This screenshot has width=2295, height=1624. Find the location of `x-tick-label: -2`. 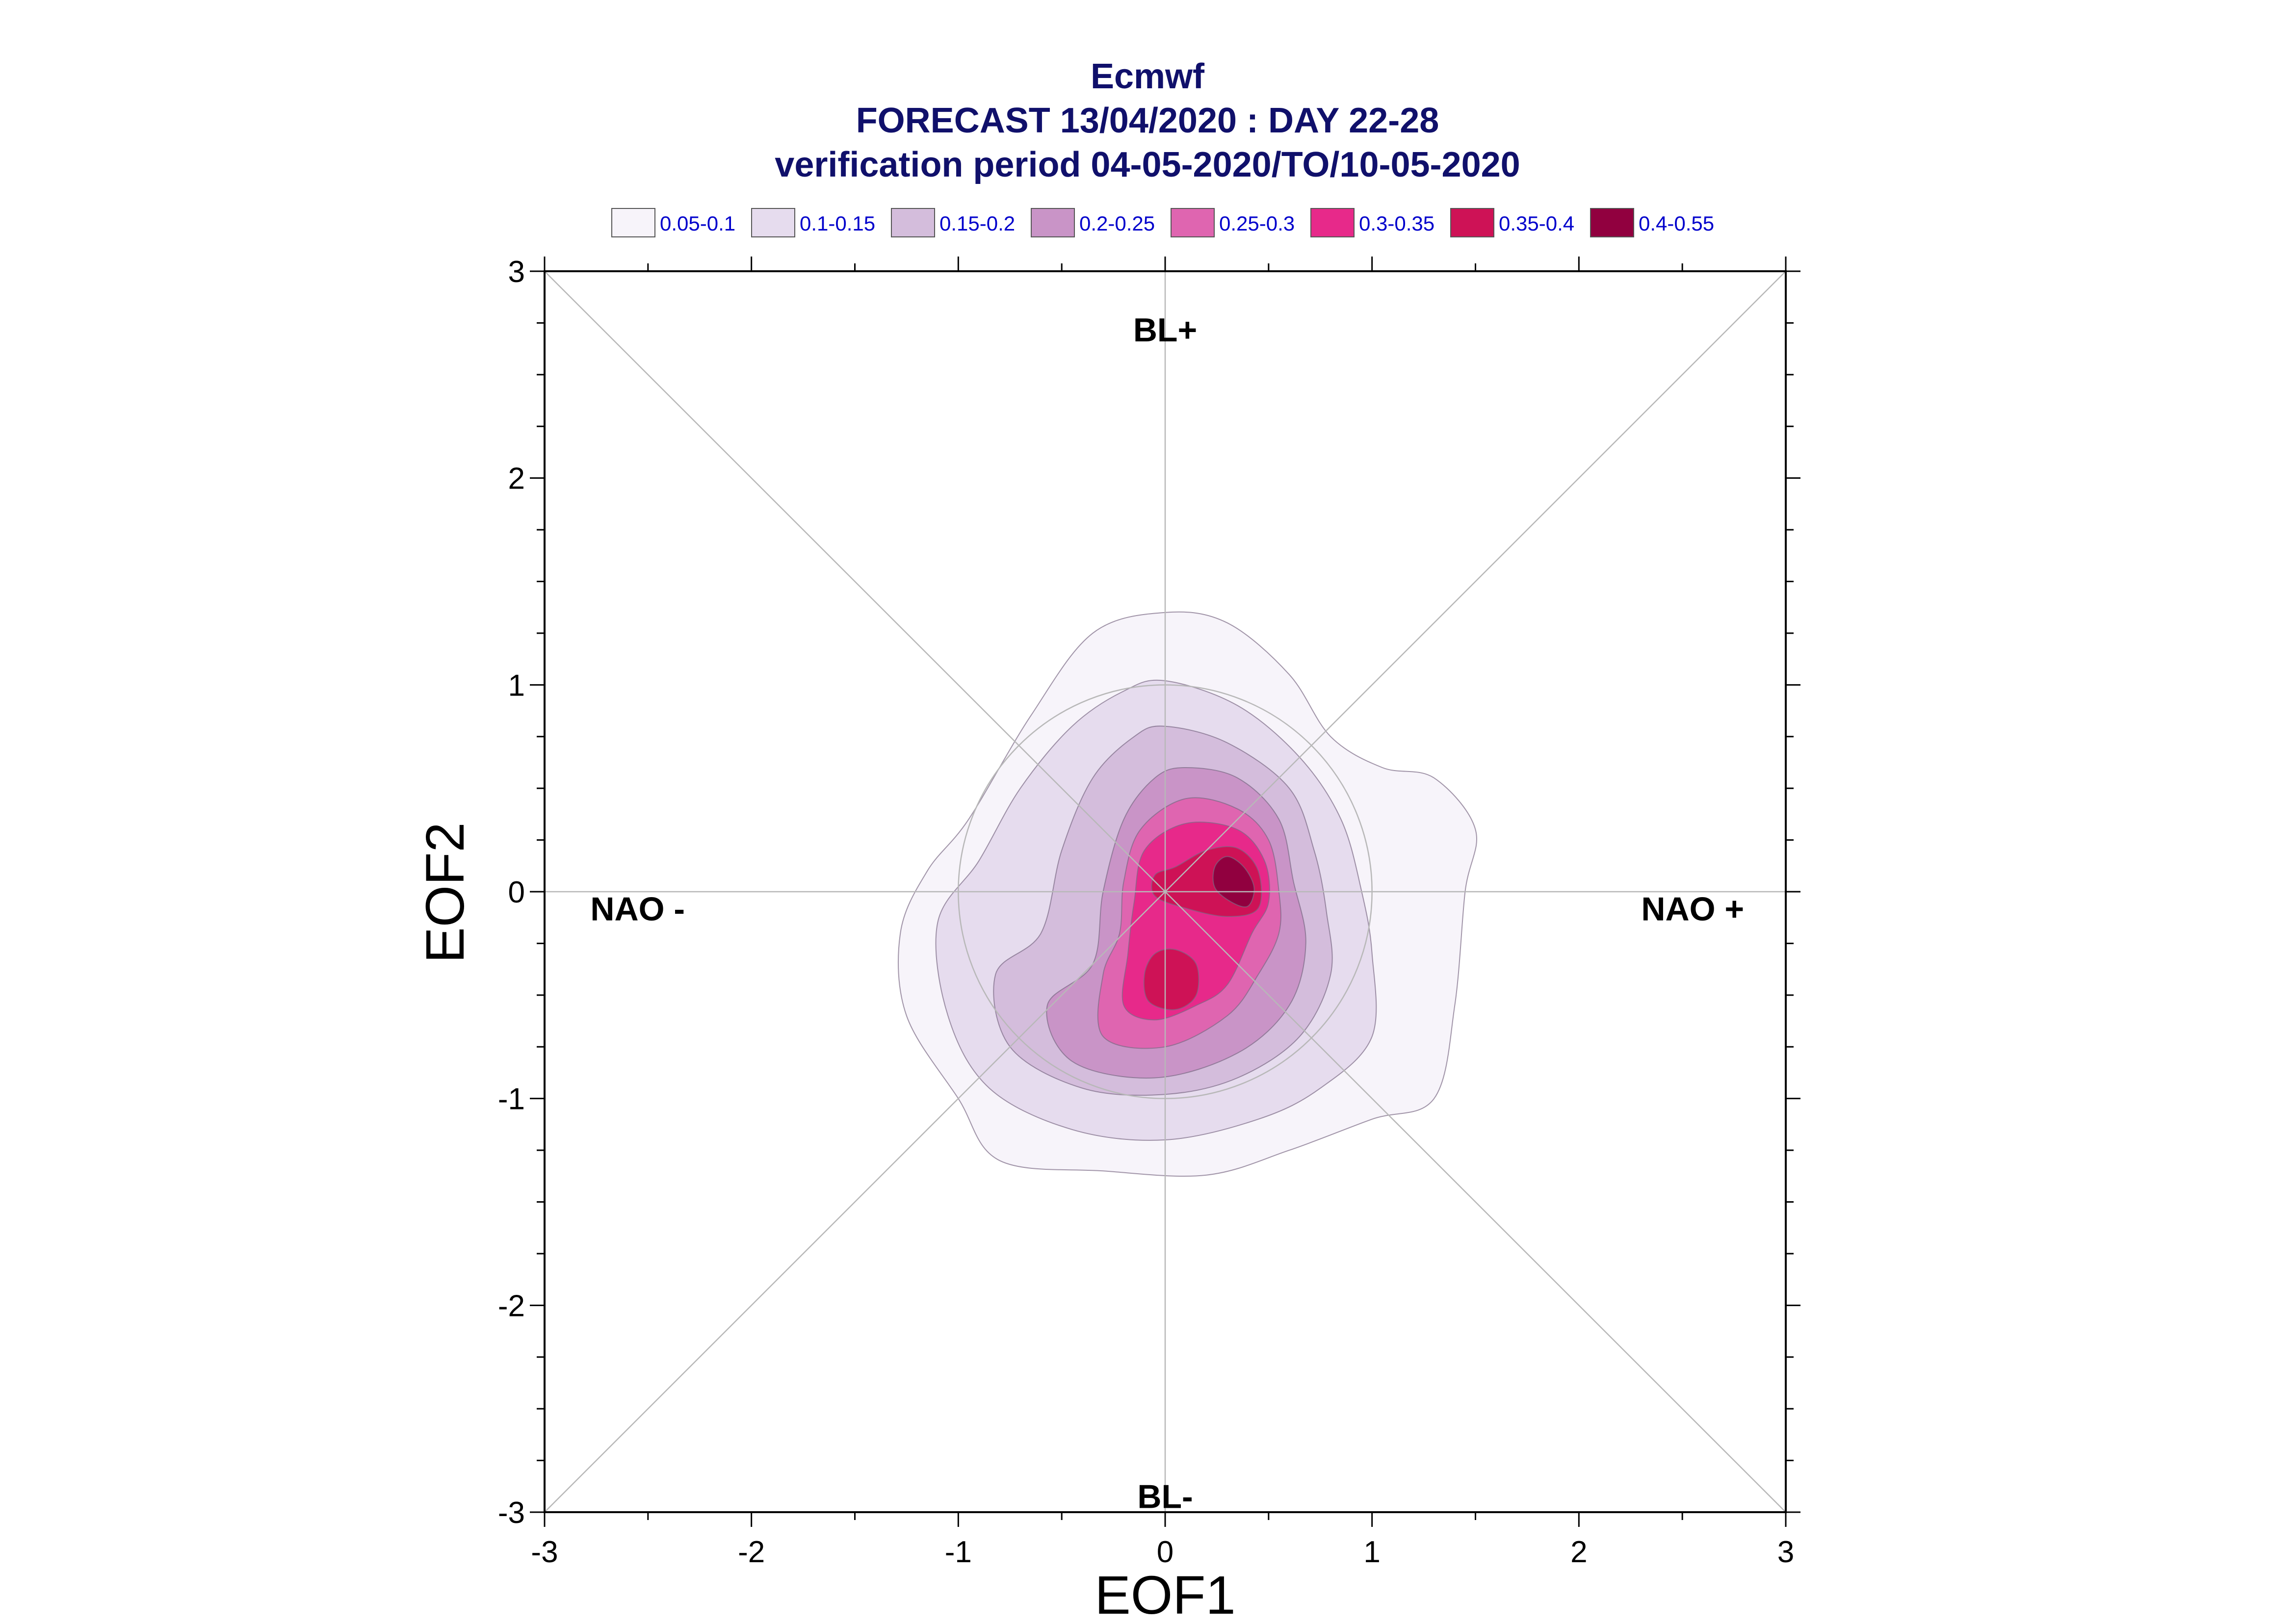

x-tick-label: -2 is located at coordinates (752, 1552).